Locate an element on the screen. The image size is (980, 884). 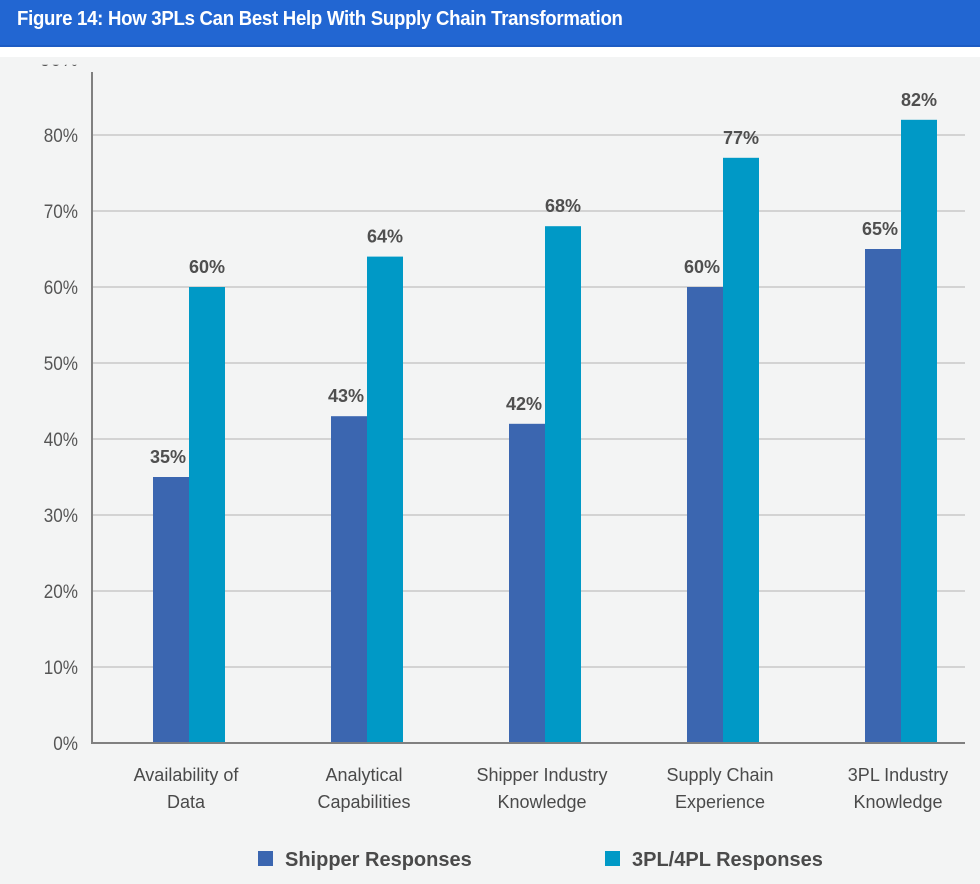
x-category-label: Data is located at coordinates (186, 802).